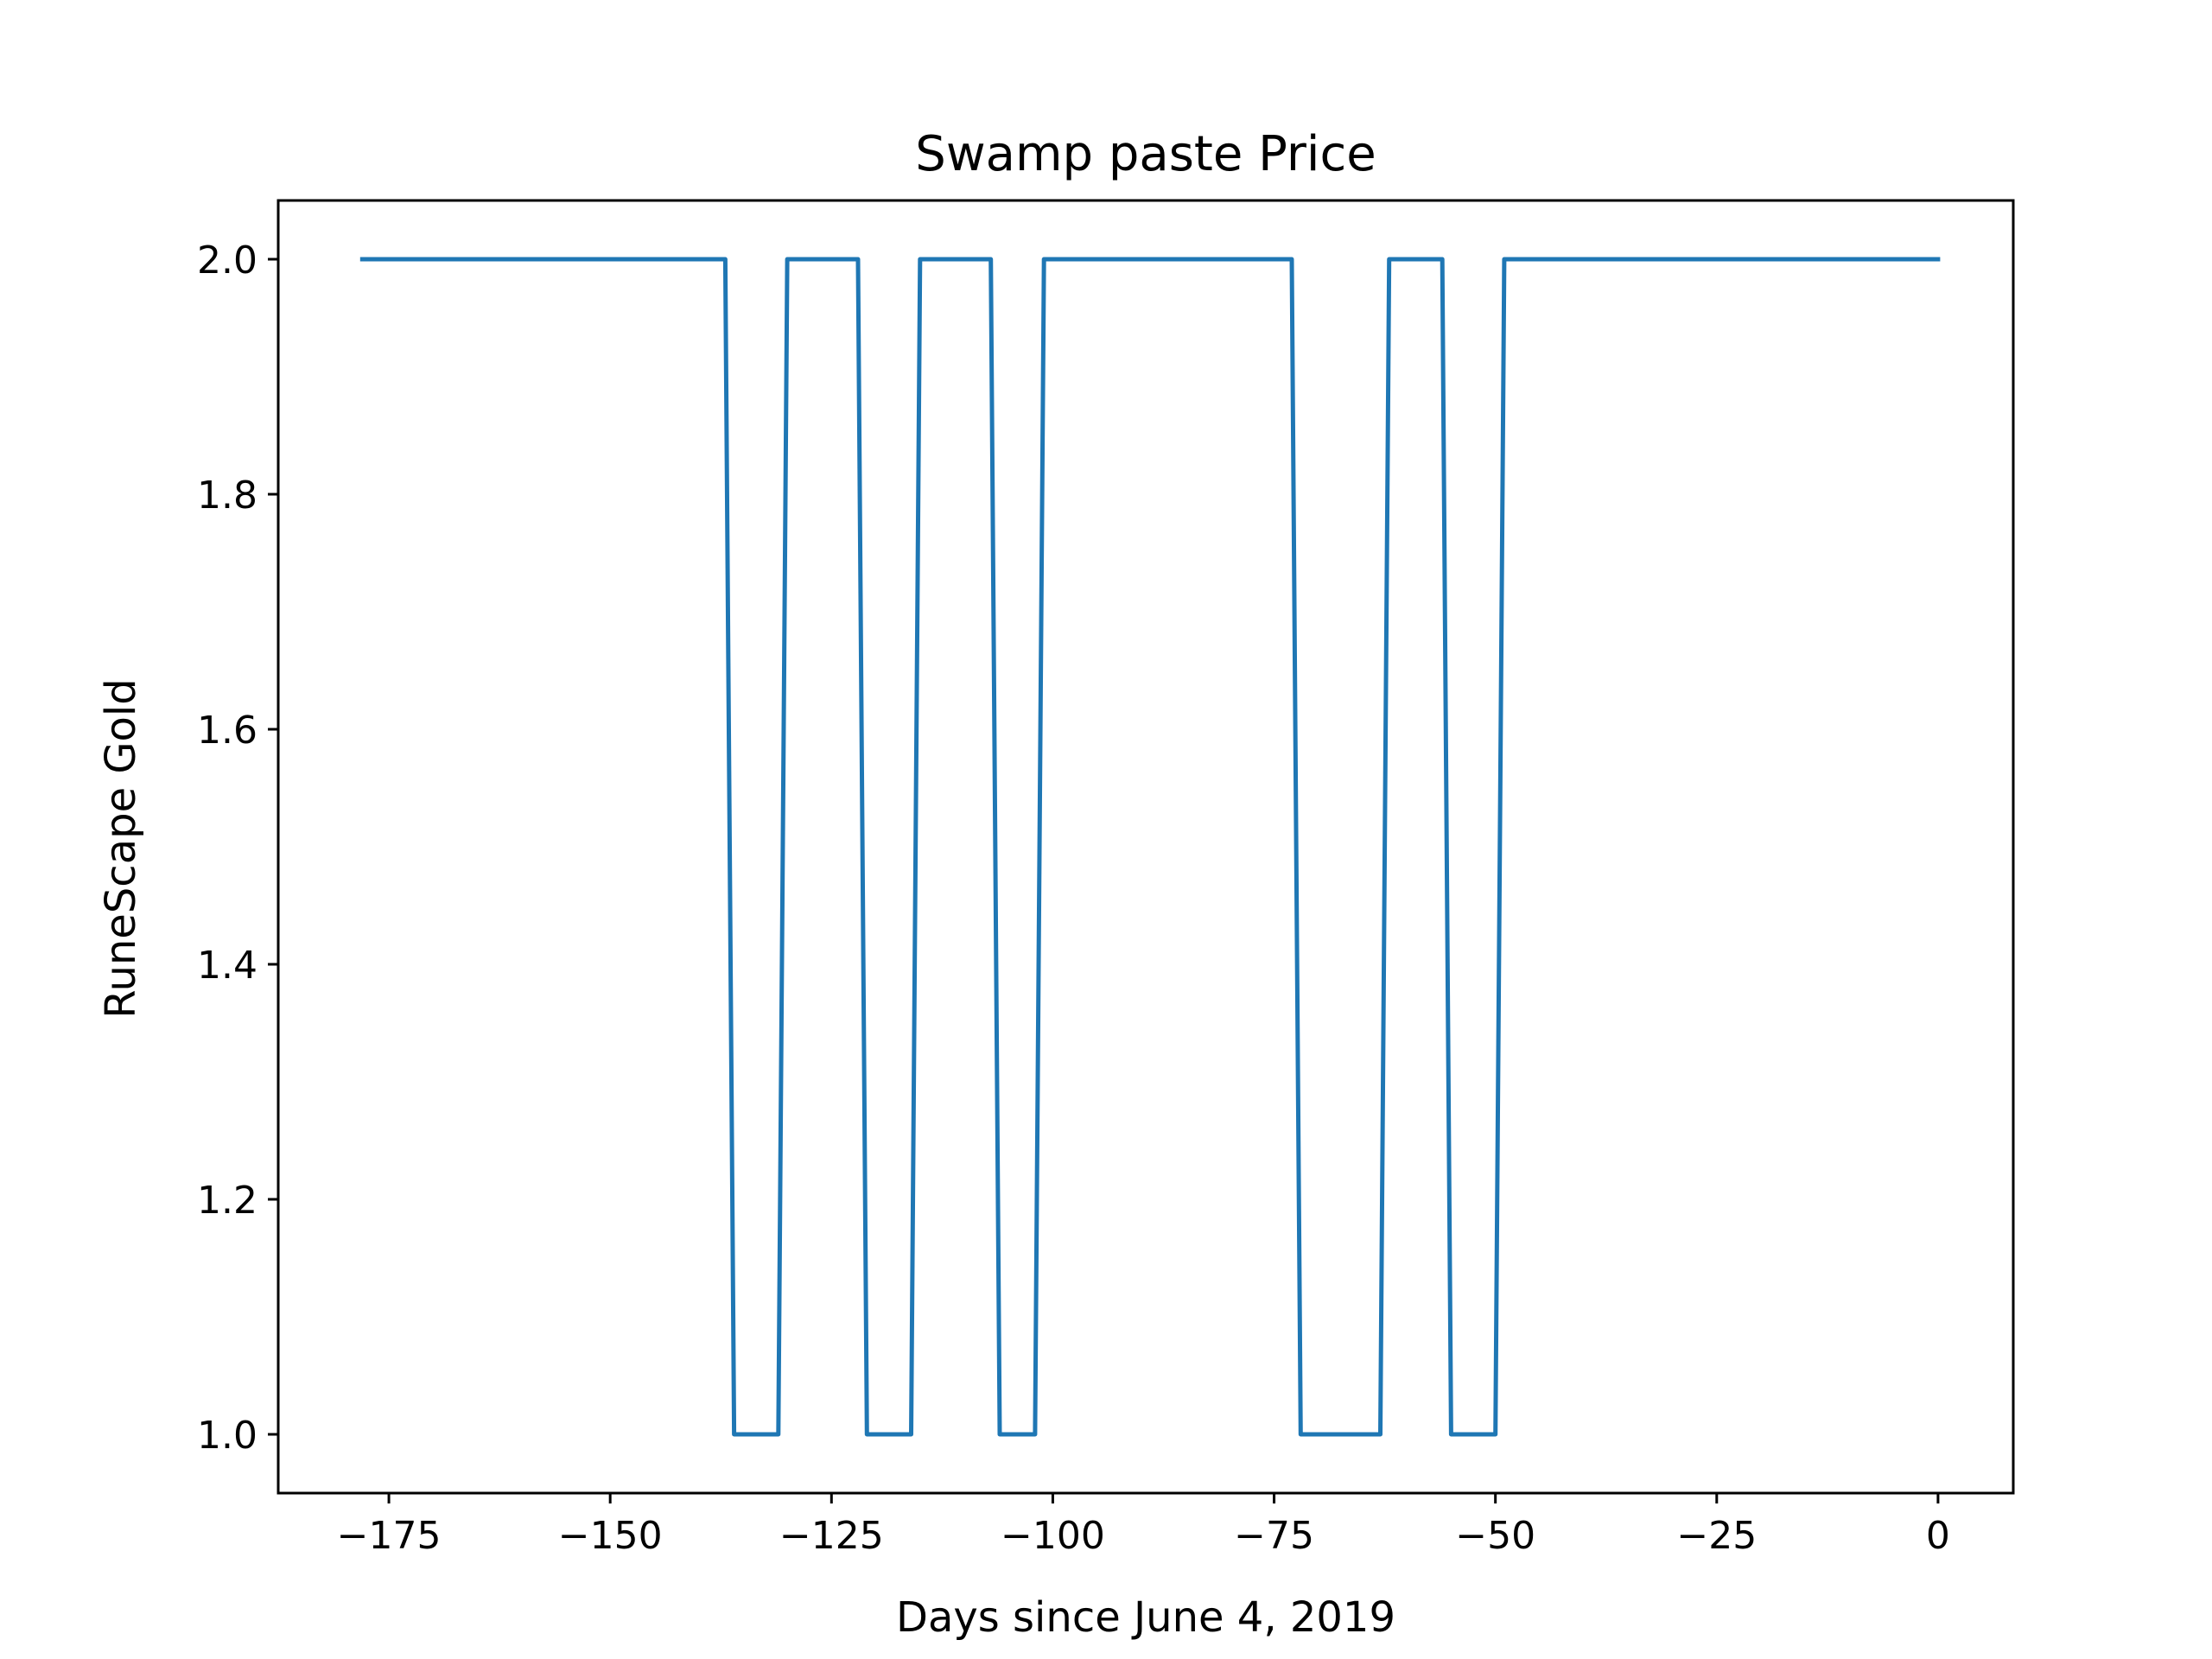 The width and height of the screenshot is (2212, 1659). Describe the element at coordinates (237, 848) in the screenshot. I see `y-axis-ticks: 1.0 1.2 1.4 1.6 1.8 2.0` at that location.